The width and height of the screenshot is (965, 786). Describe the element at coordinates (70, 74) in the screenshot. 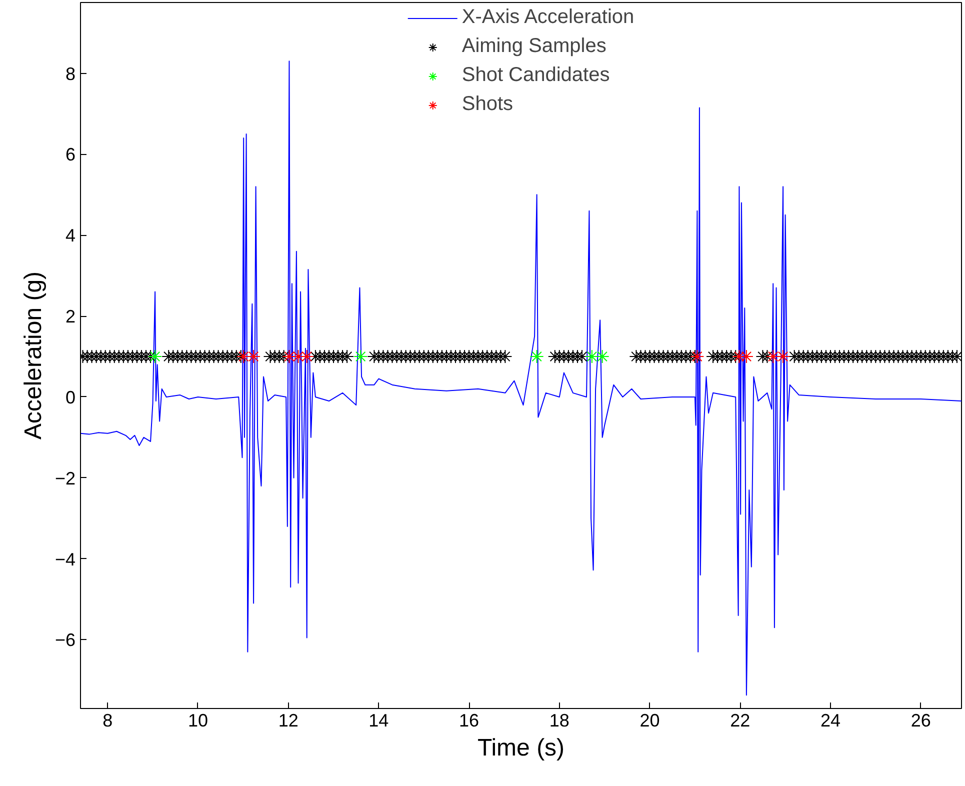

I see `y-tick-label: 8` at that location.